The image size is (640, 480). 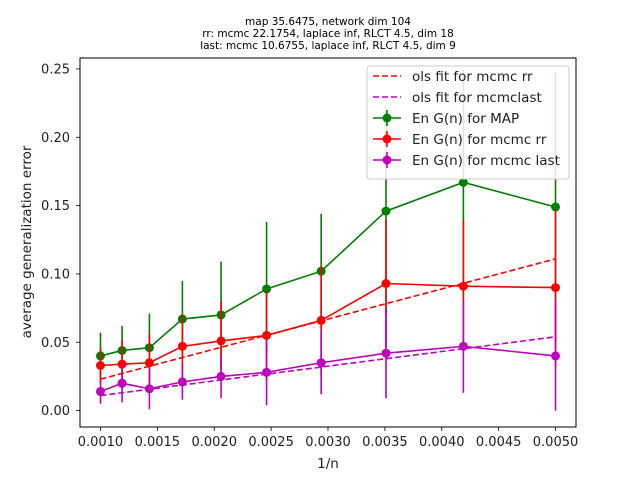 I want to click on chart-title-line-1: map 35.6475, network dim 104, so click(x=328, y=22).